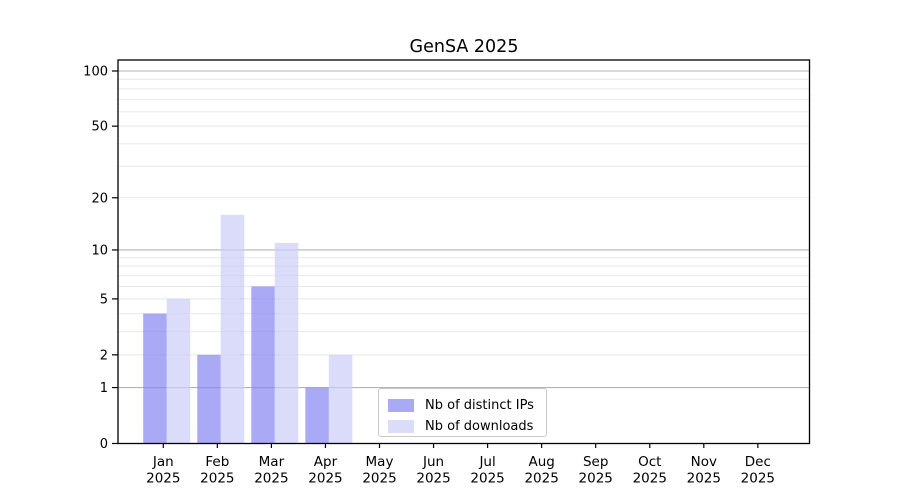  What do you see at coordinates (758, 462) in the screenshot?
I see `x-tick-label-month: Dec` at bounding box center [758, 462].